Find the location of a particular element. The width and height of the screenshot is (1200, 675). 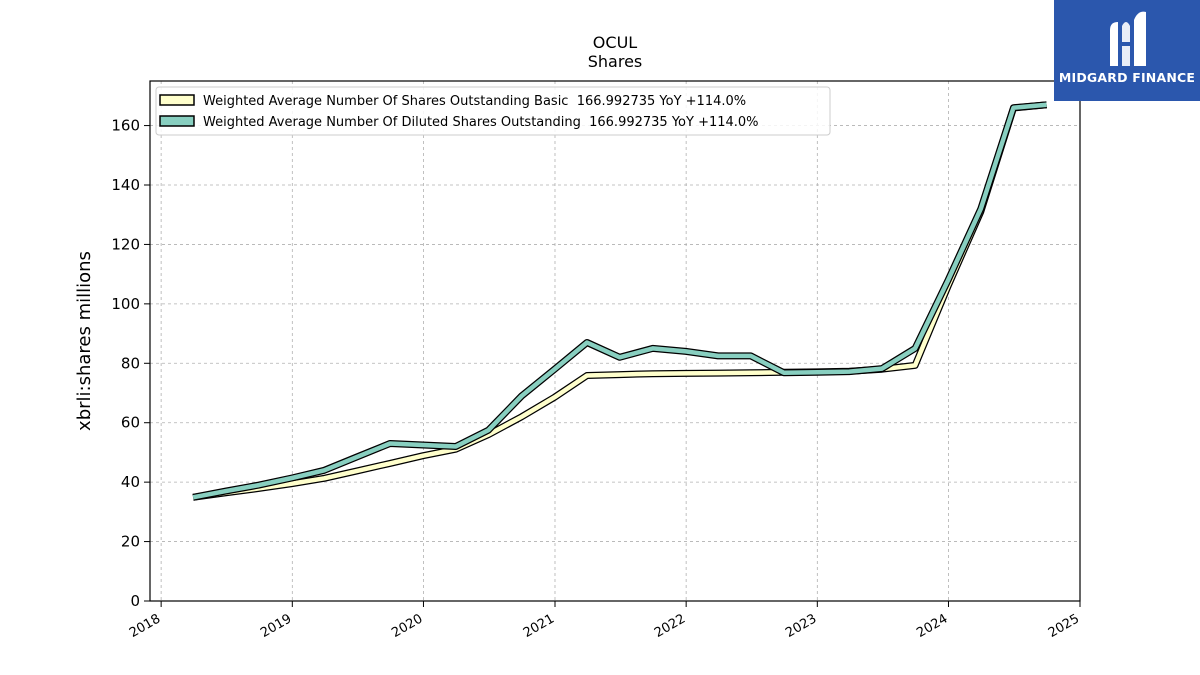

legend-swatch-diluted is located at coordinates (177, 121).